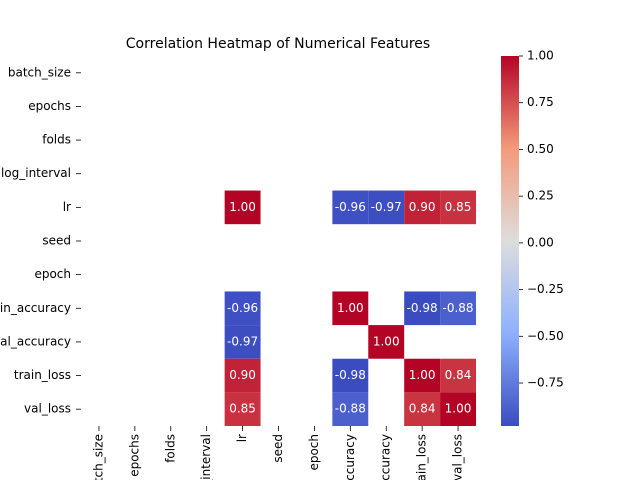  I want to click on x-tick-label: seed, so click(278, 448).